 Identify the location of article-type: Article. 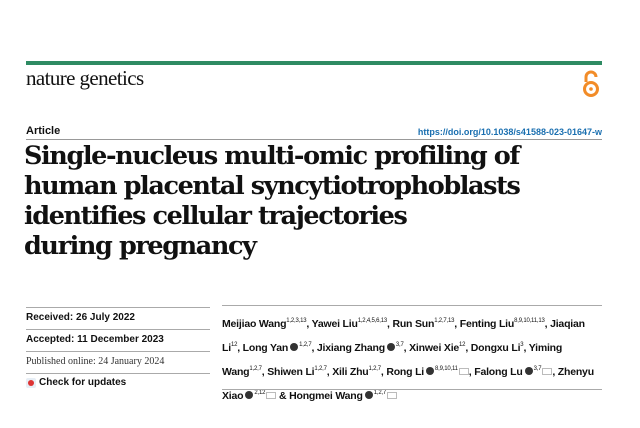
(43, 131).